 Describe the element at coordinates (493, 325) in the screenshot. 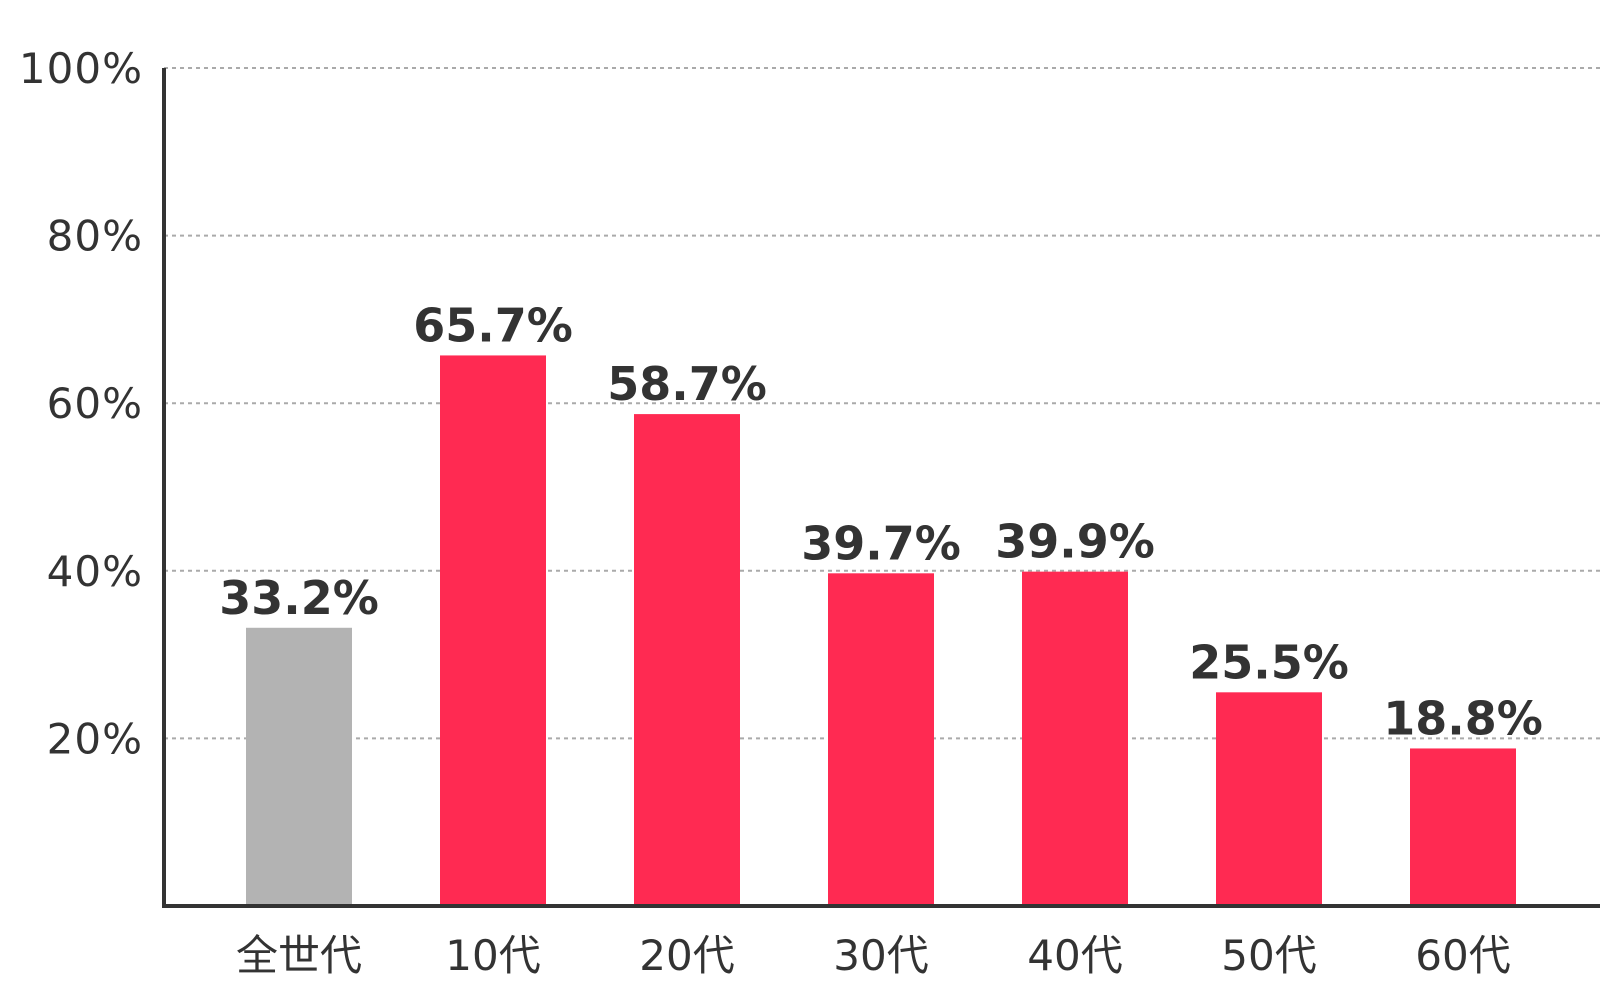

I see `data-label: 65.7%` at that location.